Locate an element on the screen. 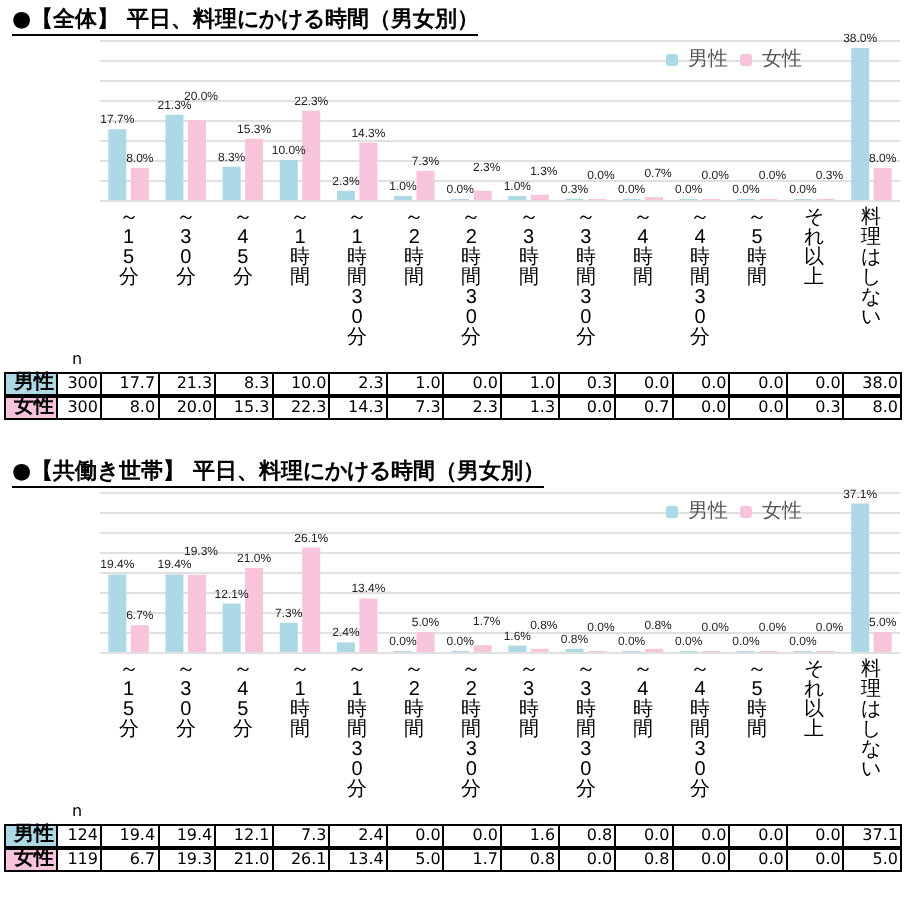 Image resolution: width=912 pixels, height=902 pixels. chart-title: ●【全体】 平日、料理にかける時間（男女別） is located at coordinates (245, 20).